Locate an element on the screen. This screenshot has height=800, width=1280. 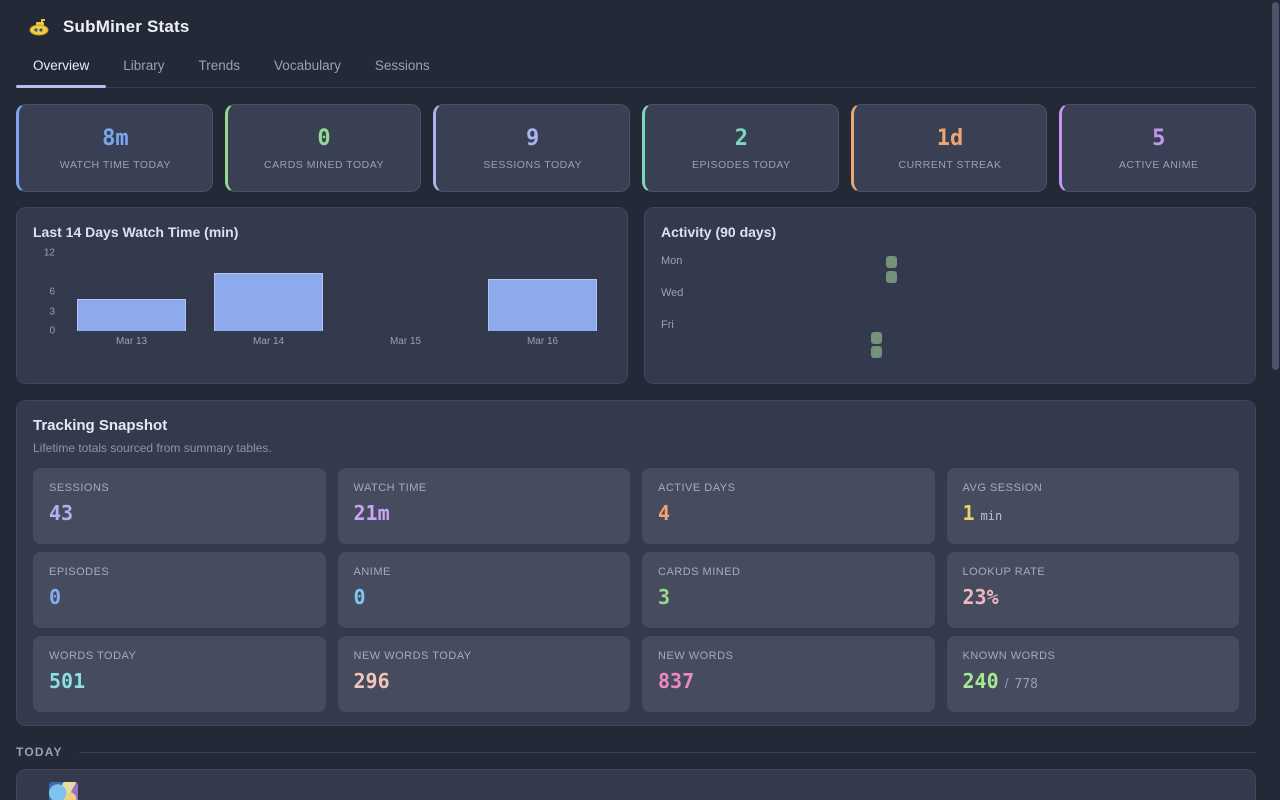
app-header: SubMiner Stats is located at coordinates (636, 19).